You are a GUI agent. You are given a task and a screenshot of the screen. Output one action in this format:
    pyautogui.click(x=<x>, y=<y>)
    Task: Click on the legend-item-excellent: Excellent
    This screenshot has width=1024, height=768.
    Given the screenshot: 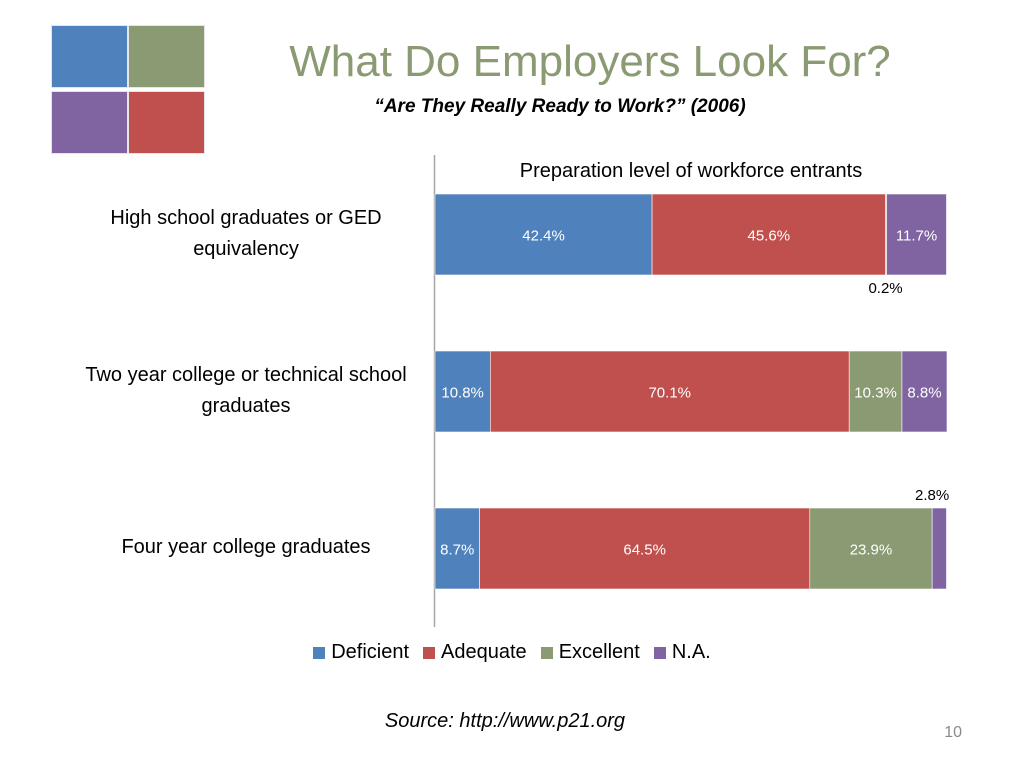 What is the action you would take?
    pyautogui.click(x=590, y=652)
    